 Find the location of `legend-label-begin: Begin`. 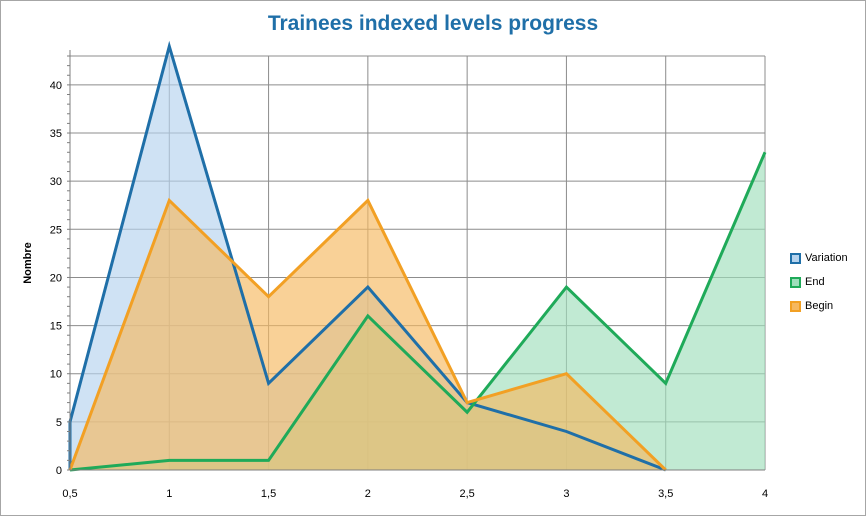

legend-label-begin: Begin is located at coordinates (819, 306).